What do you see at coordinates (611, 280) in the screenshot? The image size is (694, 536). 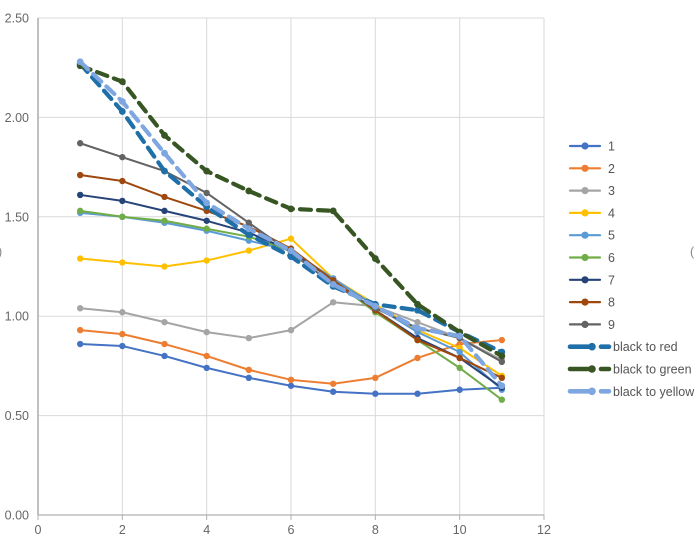 I see `legend-label: 7` at bounding box center [611, 280].